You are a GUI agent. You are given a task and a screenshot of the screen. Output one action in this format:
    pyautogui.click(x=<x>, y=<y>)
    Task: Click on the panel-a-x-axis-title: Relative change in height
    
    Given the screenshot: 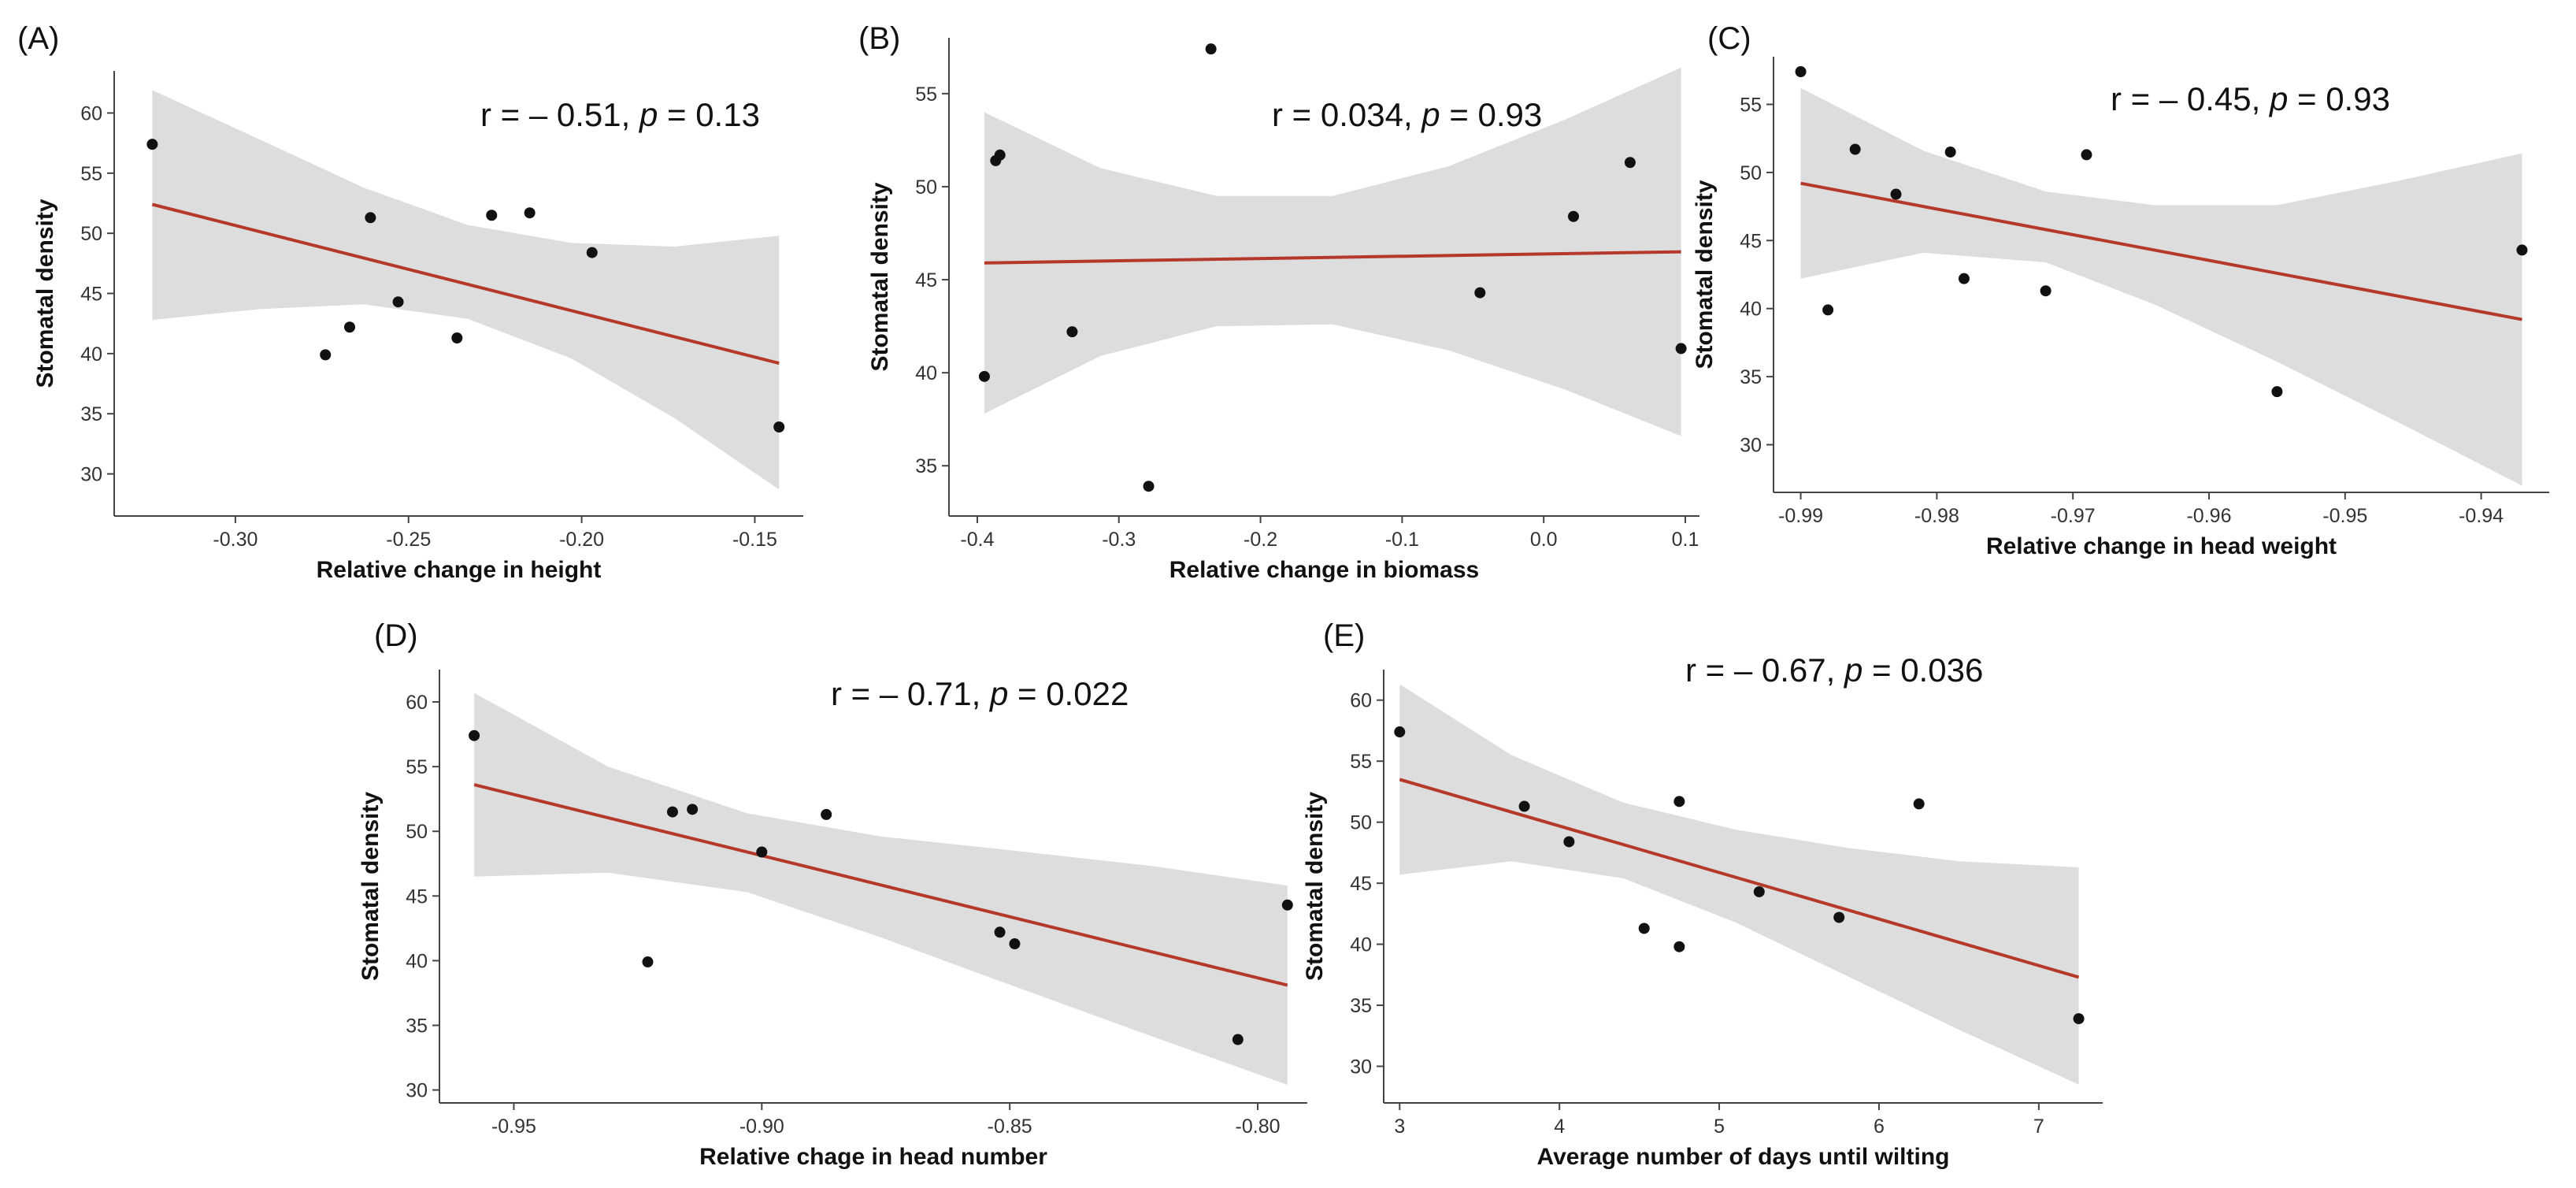 What is the action you would take?
    pyautogui.click(x=459, y=570)
    